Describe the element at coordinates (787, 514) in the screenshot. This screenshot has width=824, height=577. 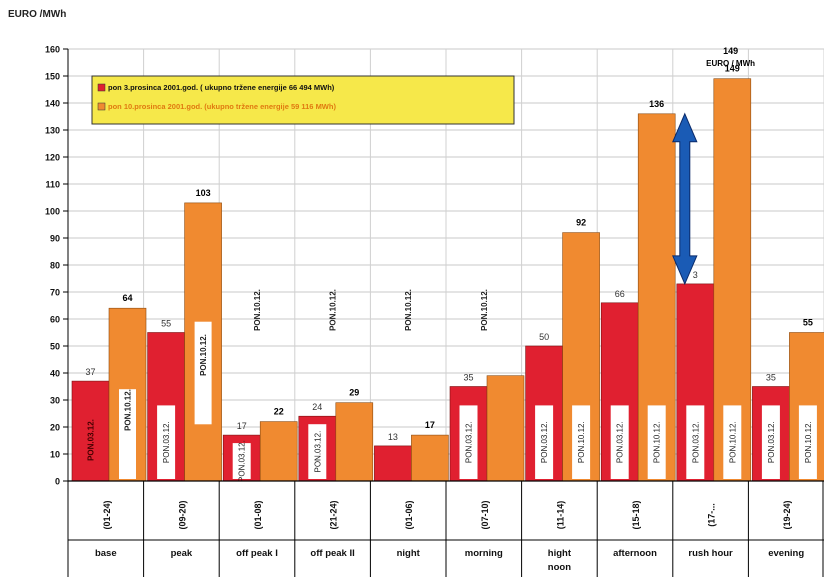
I see `category-range-label: (19-24)` at that location.